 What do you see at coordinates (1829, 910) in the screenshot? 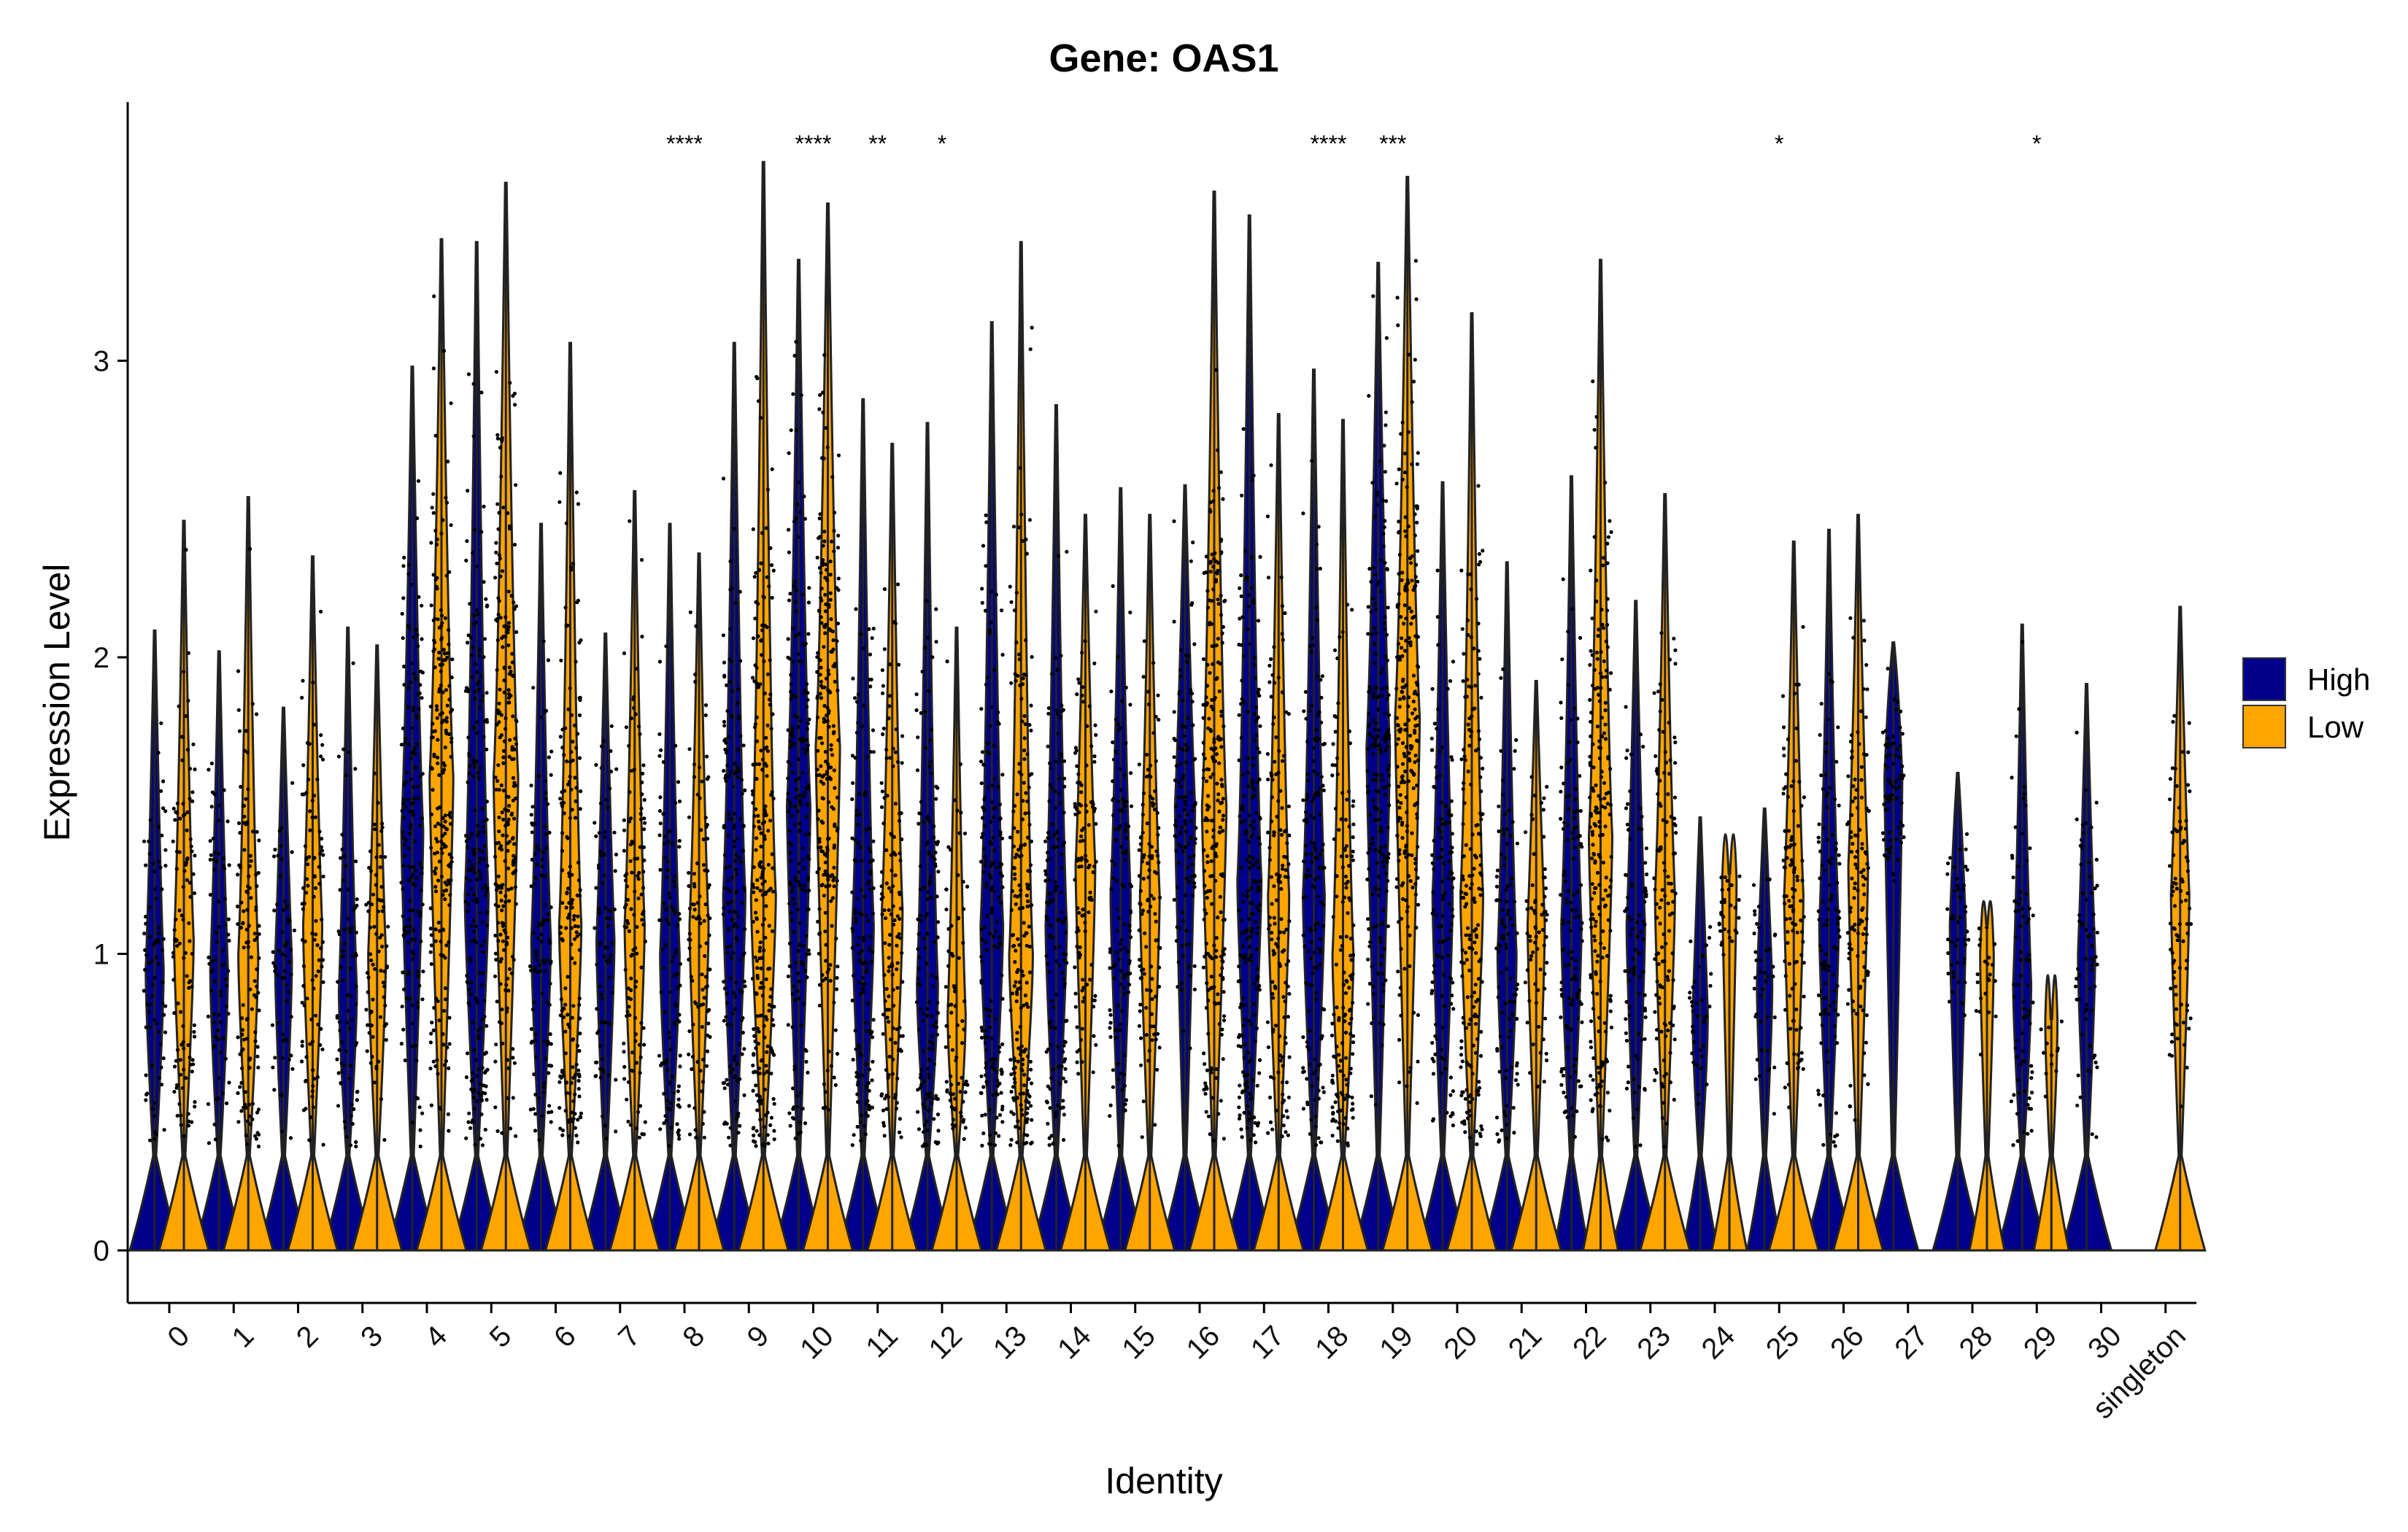
I see `point-cloud` at bounding box center [1829, 910].